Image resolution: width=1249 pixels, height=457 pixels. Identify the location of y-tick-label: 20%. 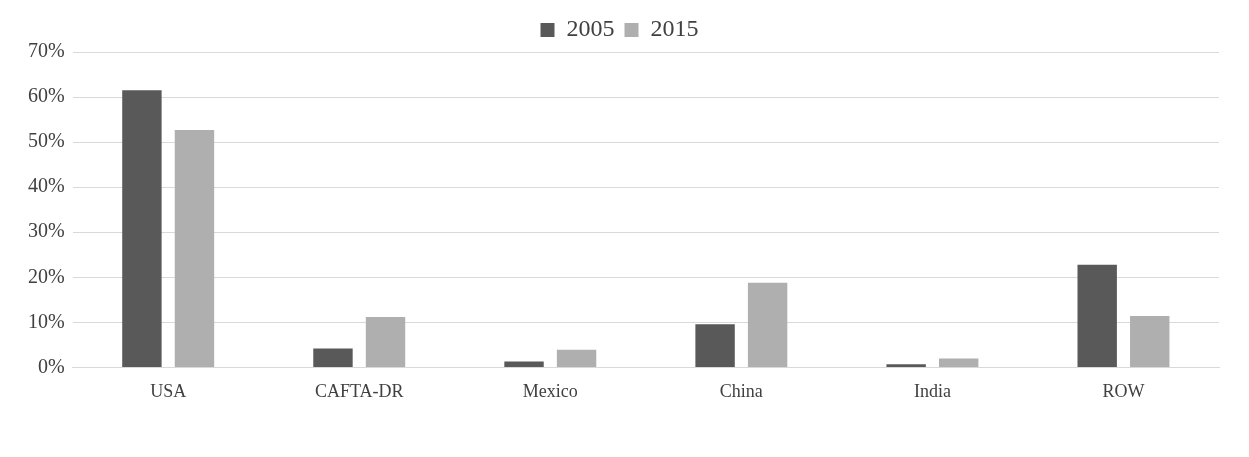
(46, 275).